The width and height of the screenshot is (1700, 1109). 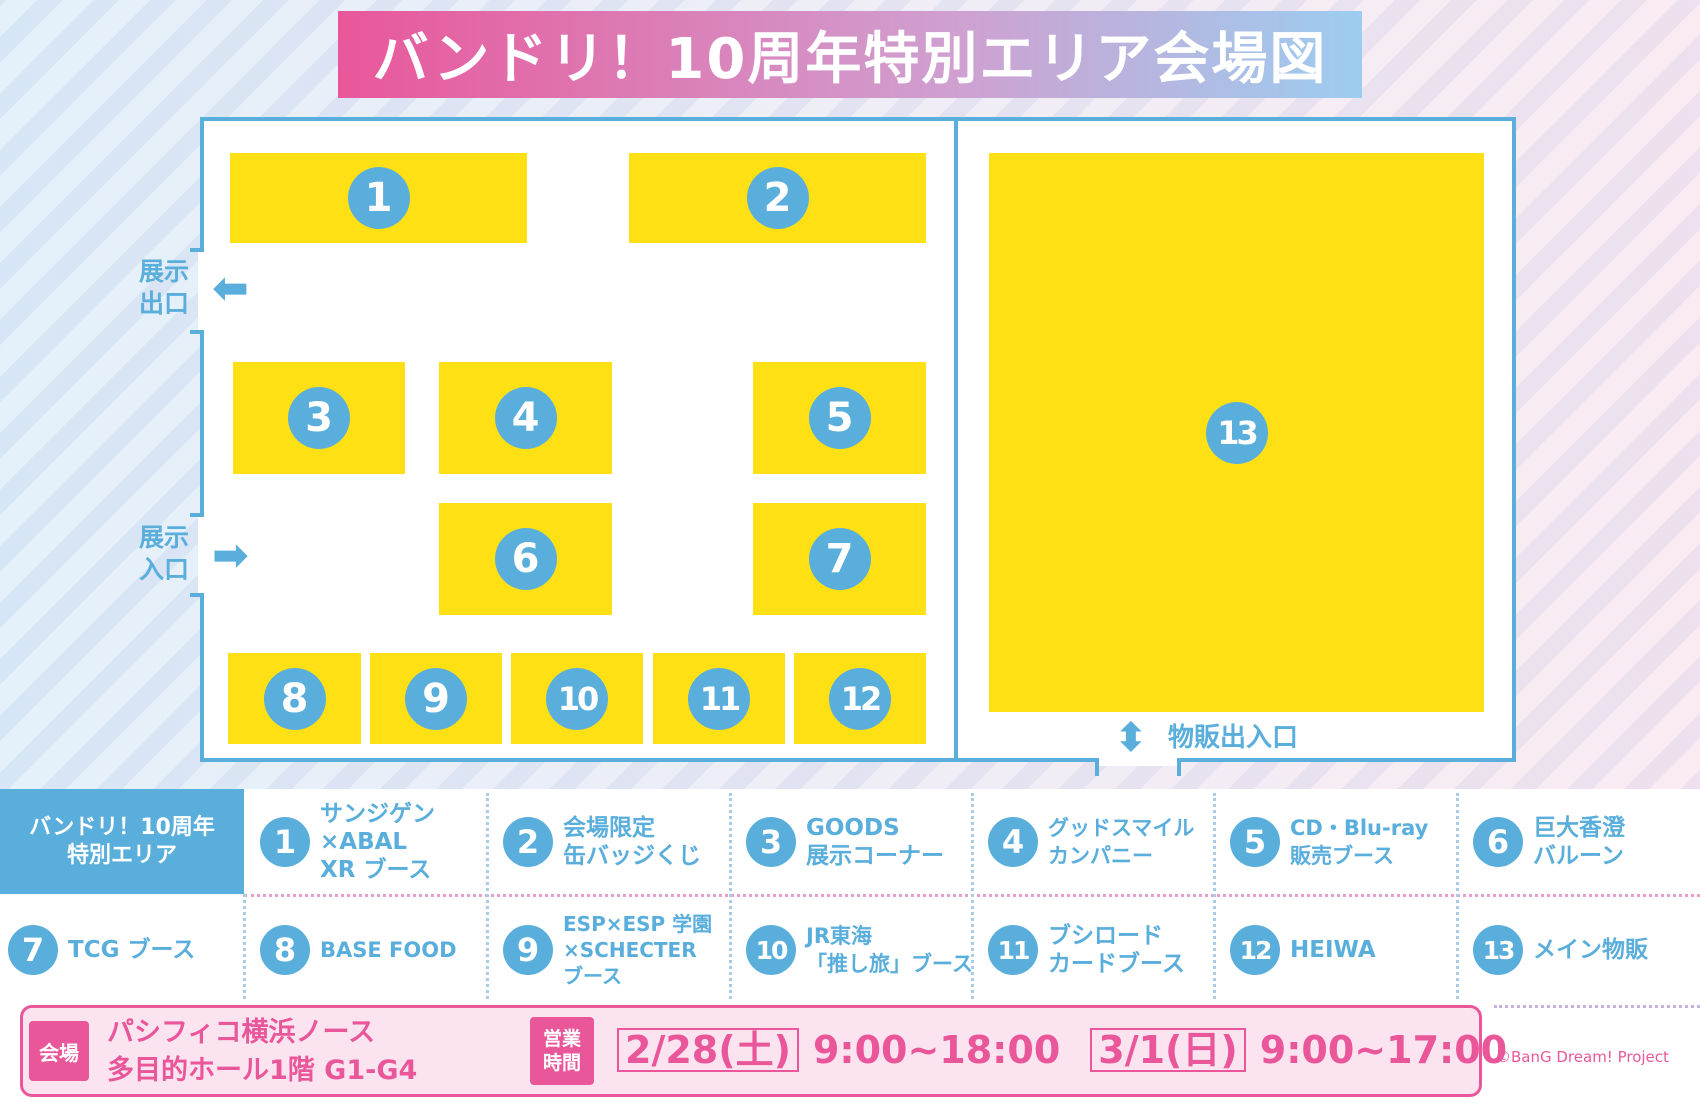 I want to click on booth-12: 12, so click(x=860, y=698).